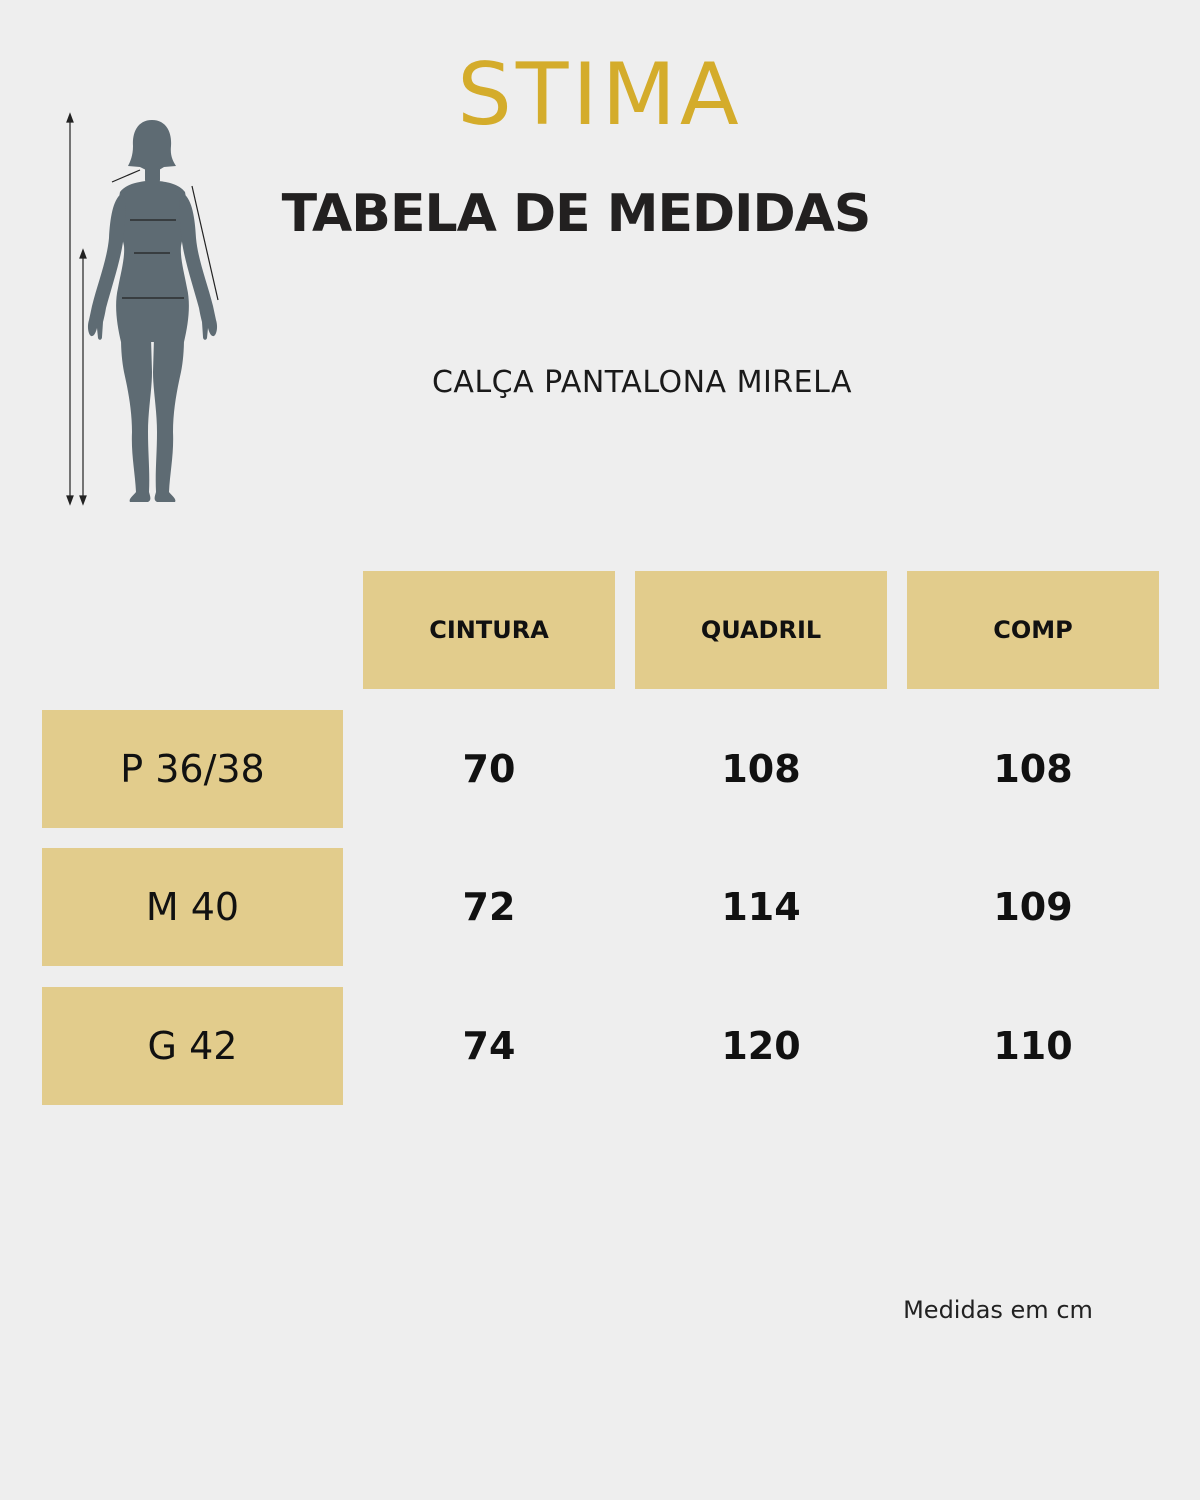 This screenshot has height=1500, width=1200. Describe the element at coordinates (998, 1310) in the screenshot. I see `units-footnote: Medidas em cm` at that location.